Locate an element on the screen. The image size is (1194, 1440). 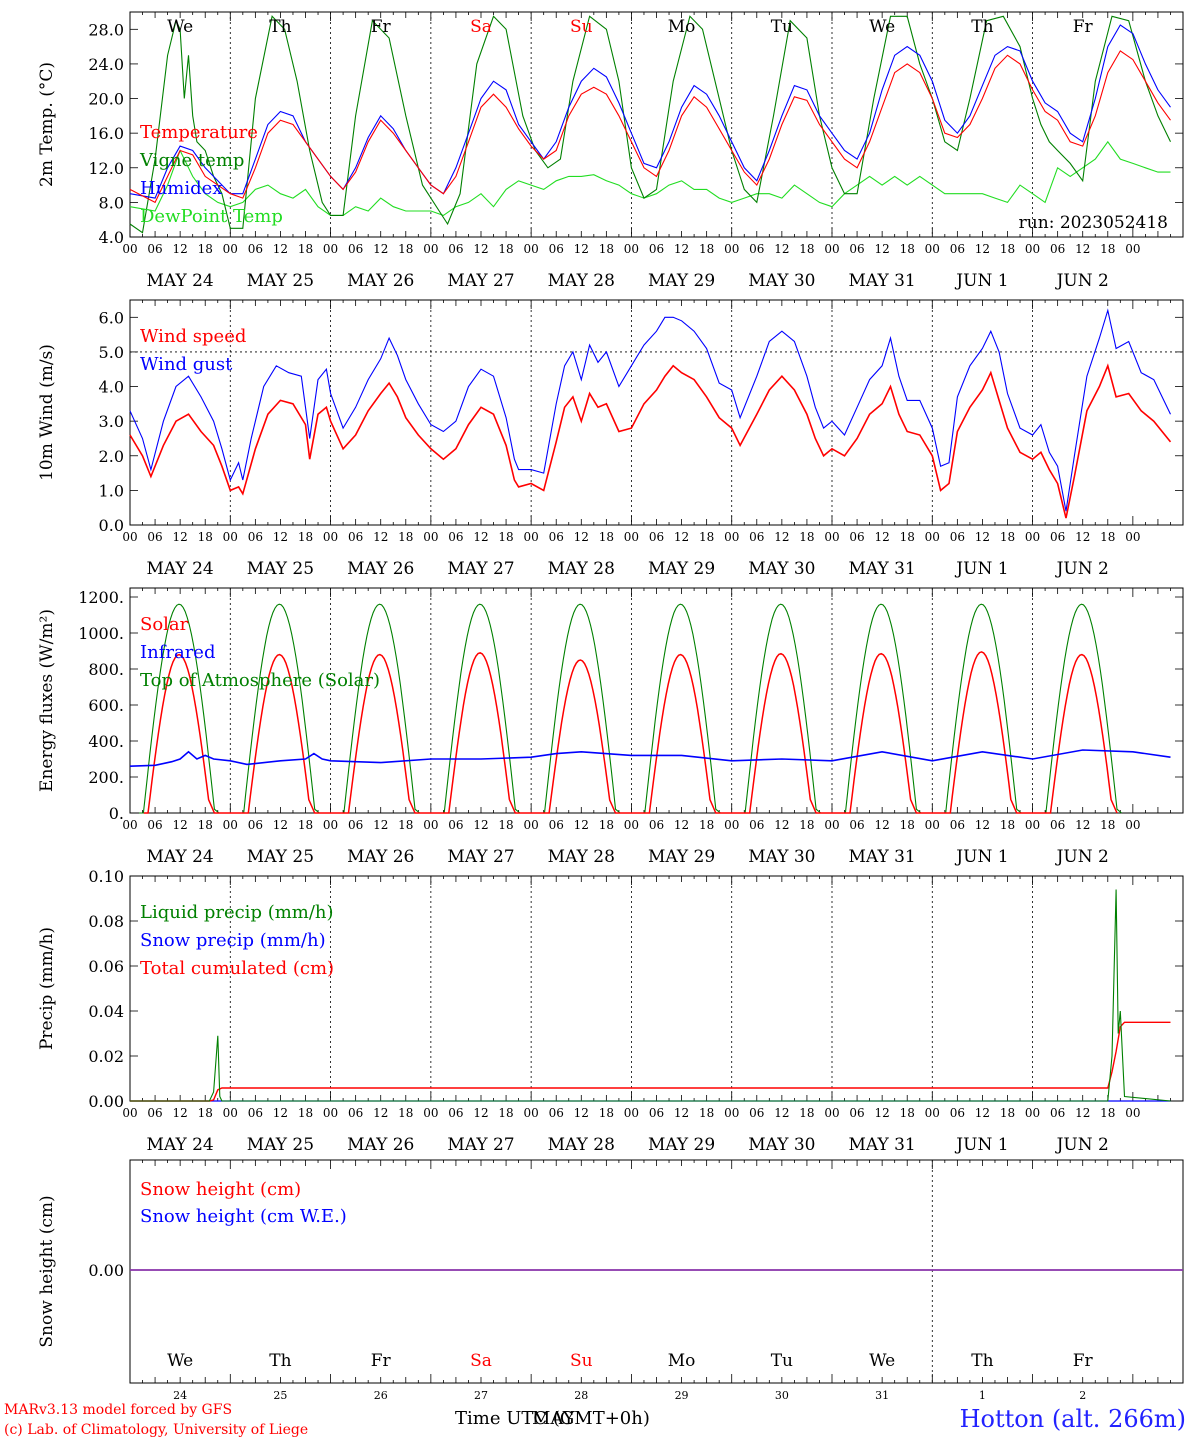
y-tick-label: 8.0 is located at coordinates (111, 202).